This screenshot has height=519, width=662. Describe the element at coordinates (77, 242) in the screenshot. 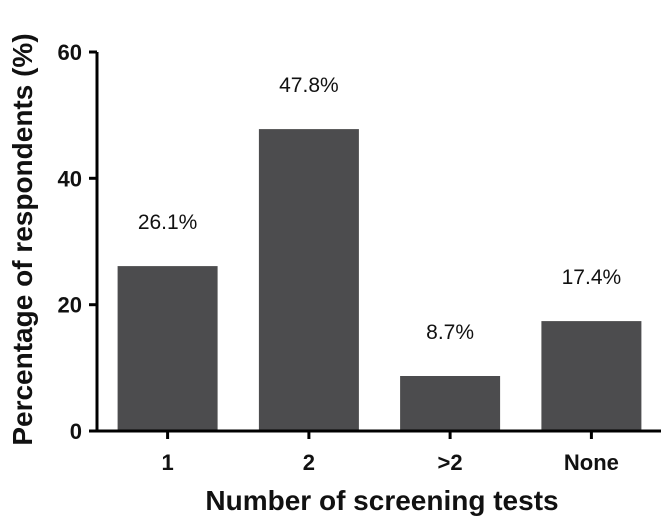

I see `y-ticks-group: 0 20 40 60` at that location.